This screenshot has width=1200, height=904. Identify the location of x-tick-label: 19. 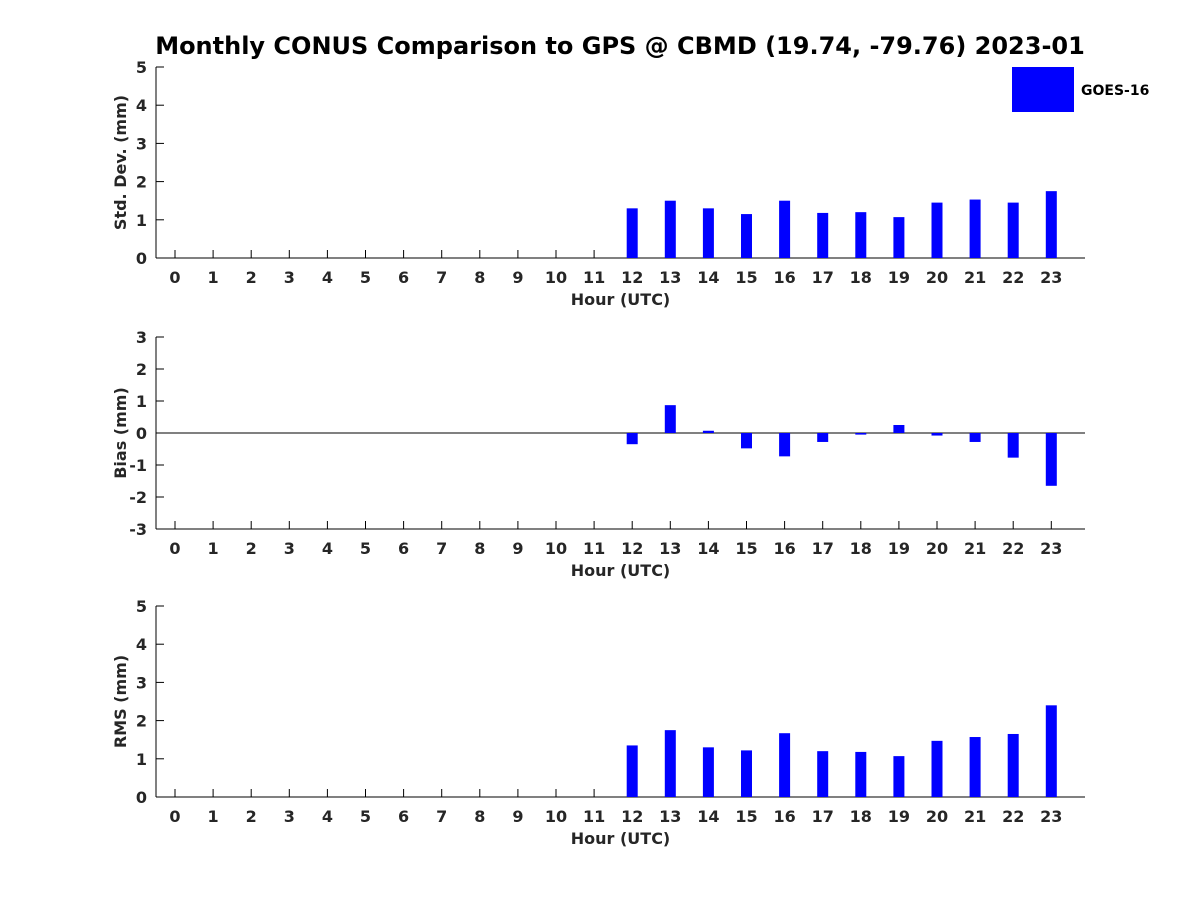
(899, 277).